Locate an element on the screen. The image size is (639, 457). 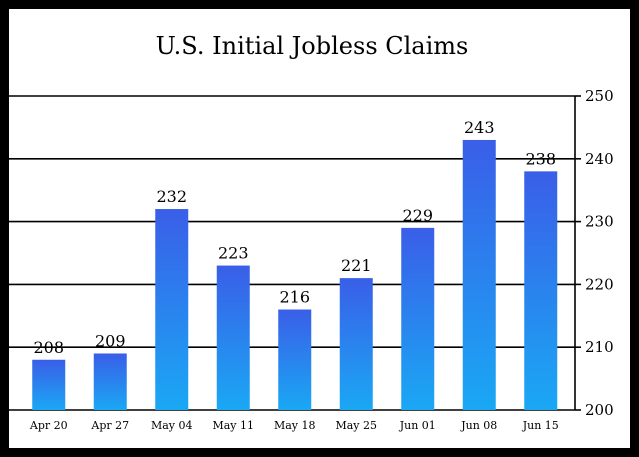
data-label: 216 is located at coordinates (294, 297).